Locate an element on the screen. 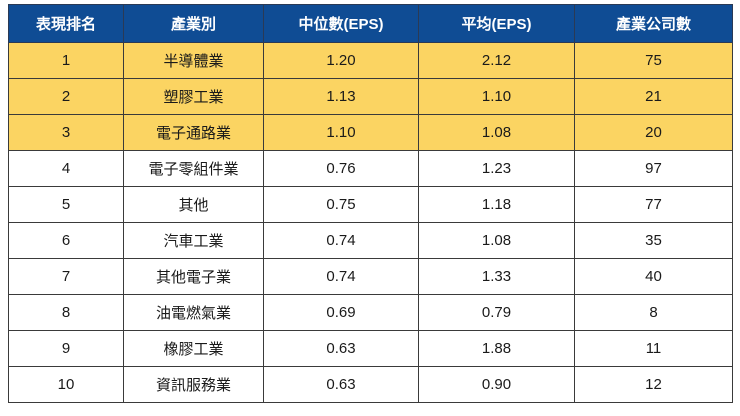 This screenshot has width=740, height=416. median-eps-cell: 0.69 is located at coordinates (341, 312).